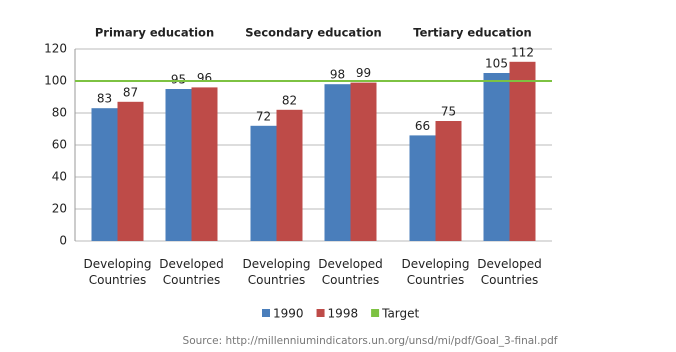 Image resolution: width=676 pixels, height=352 pixels. I want to click on value-label: 99, so click(363, 73).